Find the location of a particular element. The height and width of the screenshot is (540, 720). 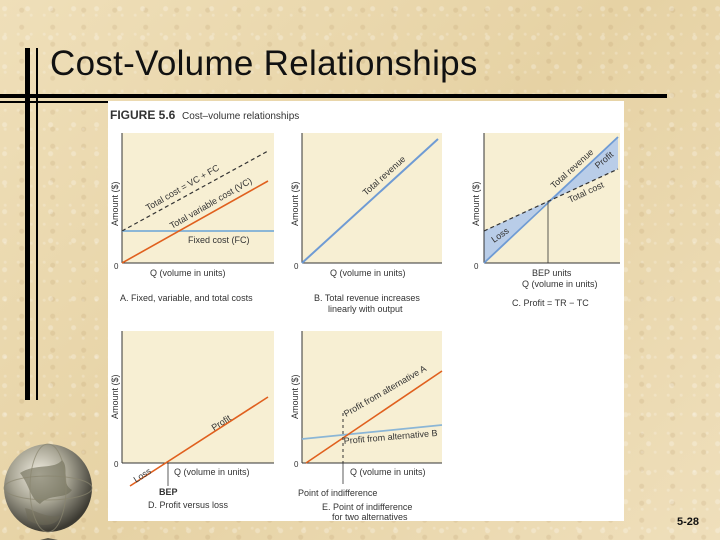

panel-a-y-label: Amount ($) is located at coordinates (115, 203).